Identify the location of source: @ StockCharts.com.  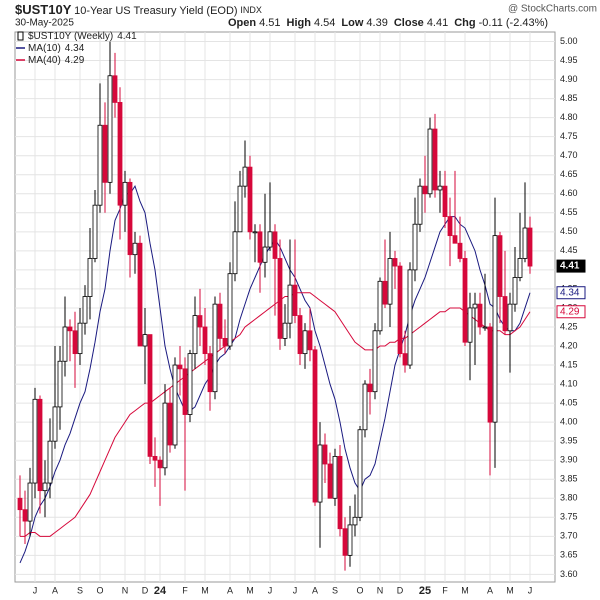
(552, 9).